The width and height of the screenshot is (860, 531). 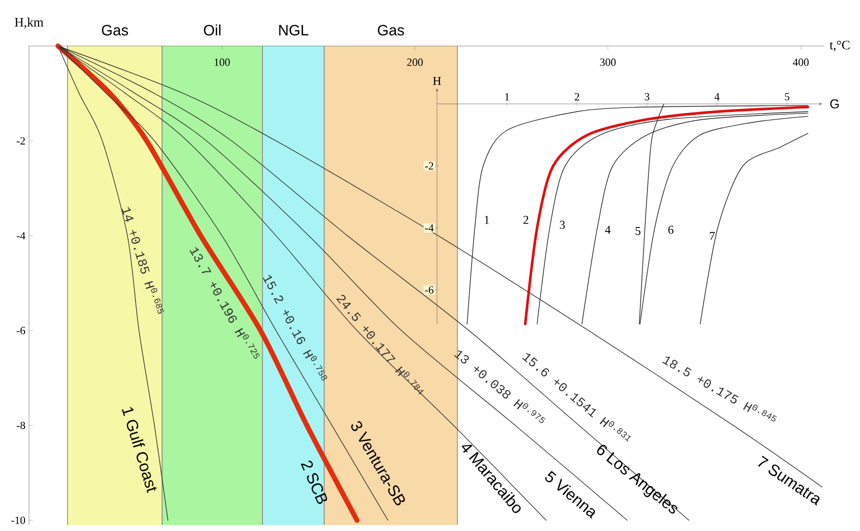 I want to click on x-tick-label: 400, so click(x=800, y=62).